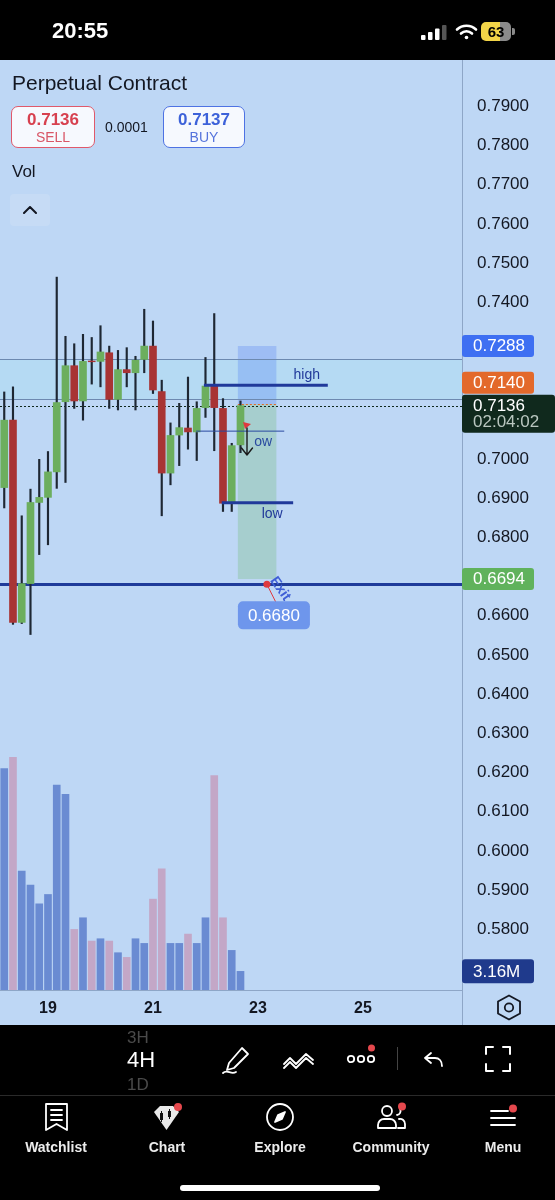  Describe the element at coordinates (153, 1008) in the screenshot. I see `x-tick-label: 21` at that location.